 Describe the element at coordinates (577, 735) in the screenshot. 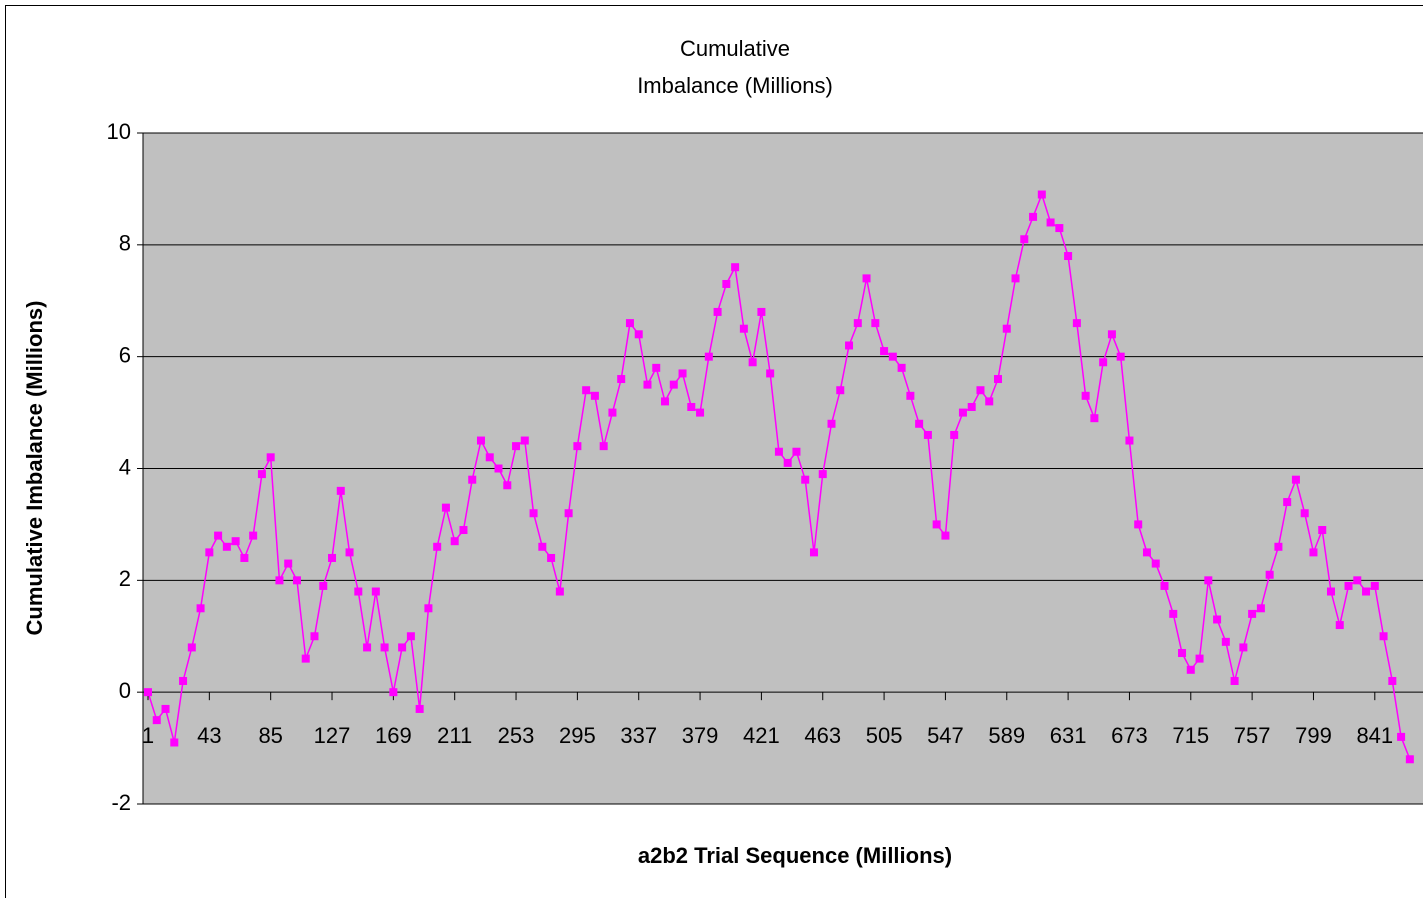

I see `x-tick-label: 295` at that location.